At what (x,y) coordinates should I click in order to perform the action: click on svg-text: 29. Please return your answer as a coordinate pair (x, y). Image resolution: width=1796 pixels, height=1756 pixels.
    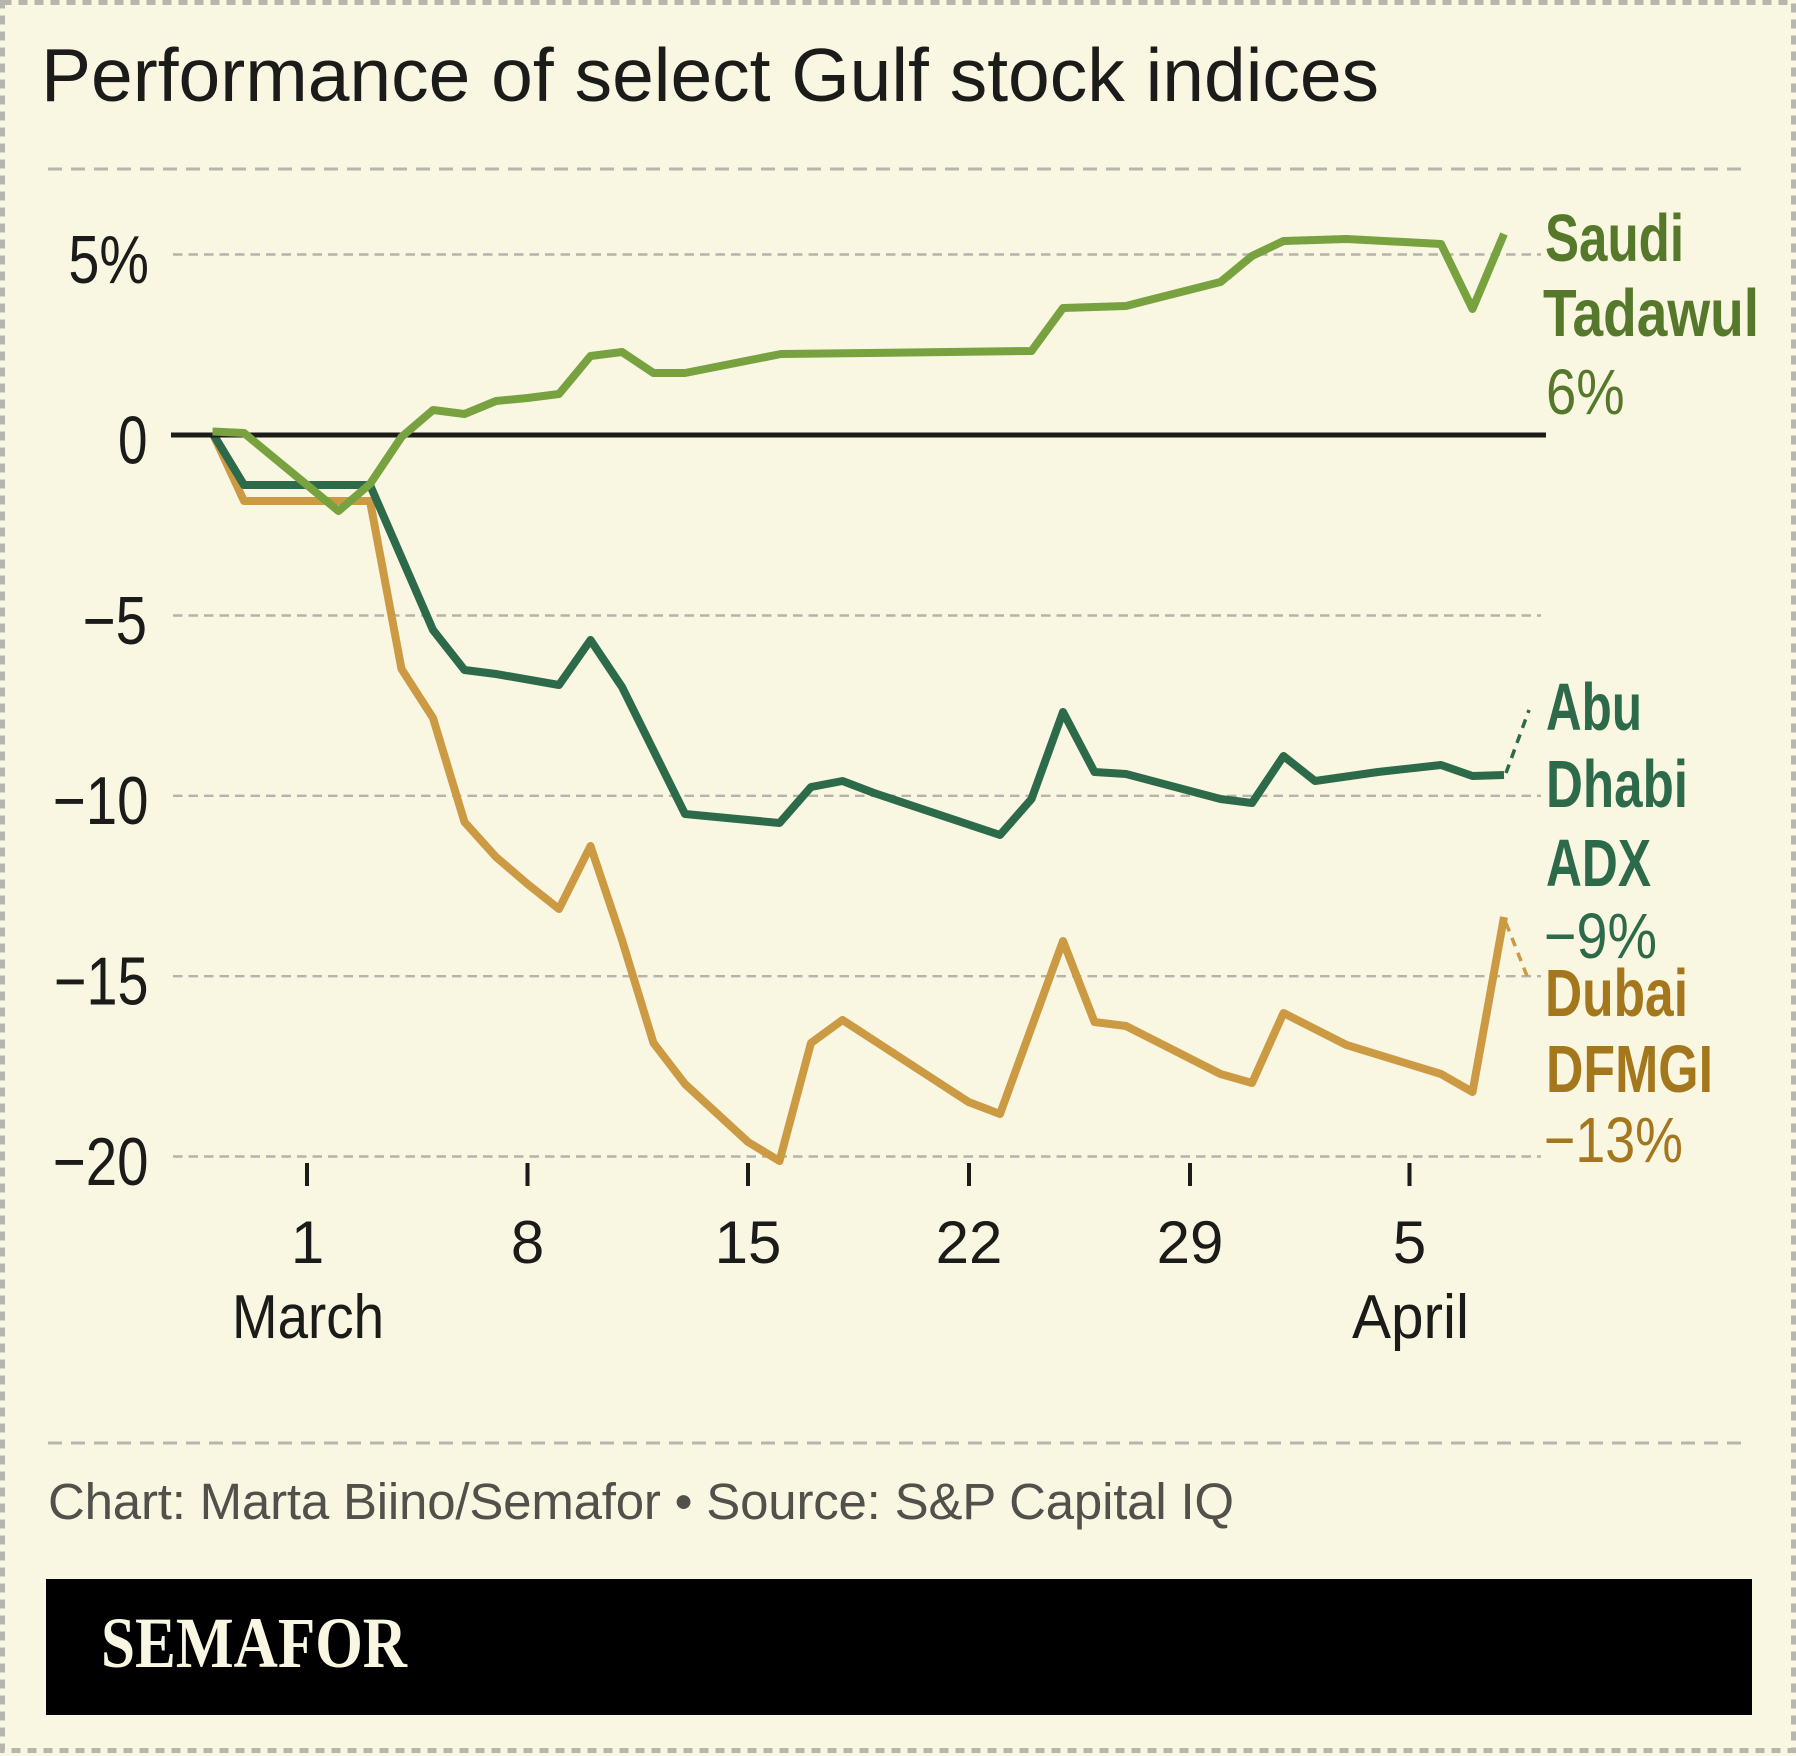
    Looking at the image, I should click on (1190, 1242).